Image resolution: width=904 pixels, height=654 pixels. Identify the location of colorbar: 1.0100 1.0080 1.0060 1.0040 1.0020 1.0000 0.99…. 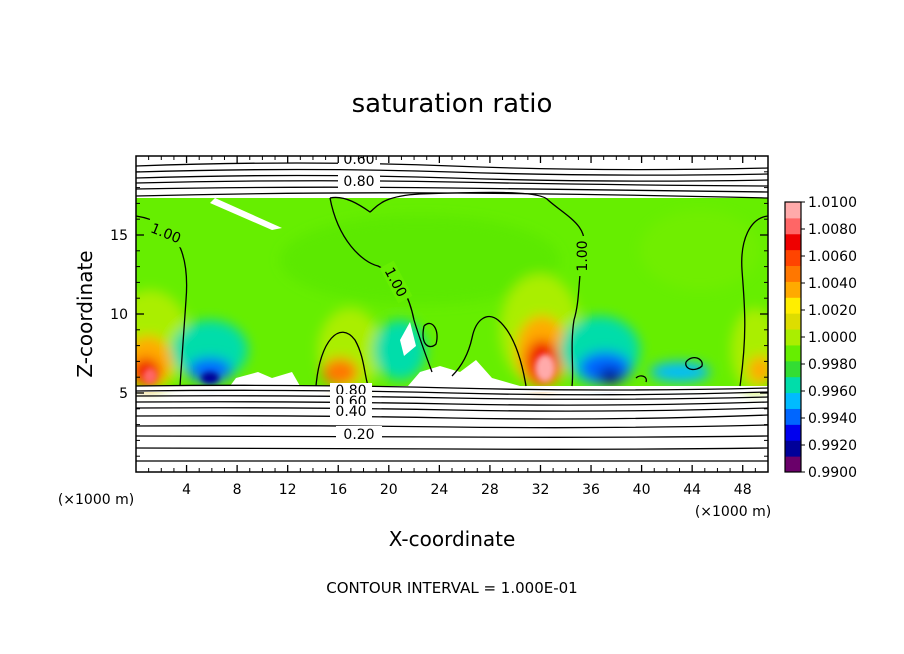
(820, 338).